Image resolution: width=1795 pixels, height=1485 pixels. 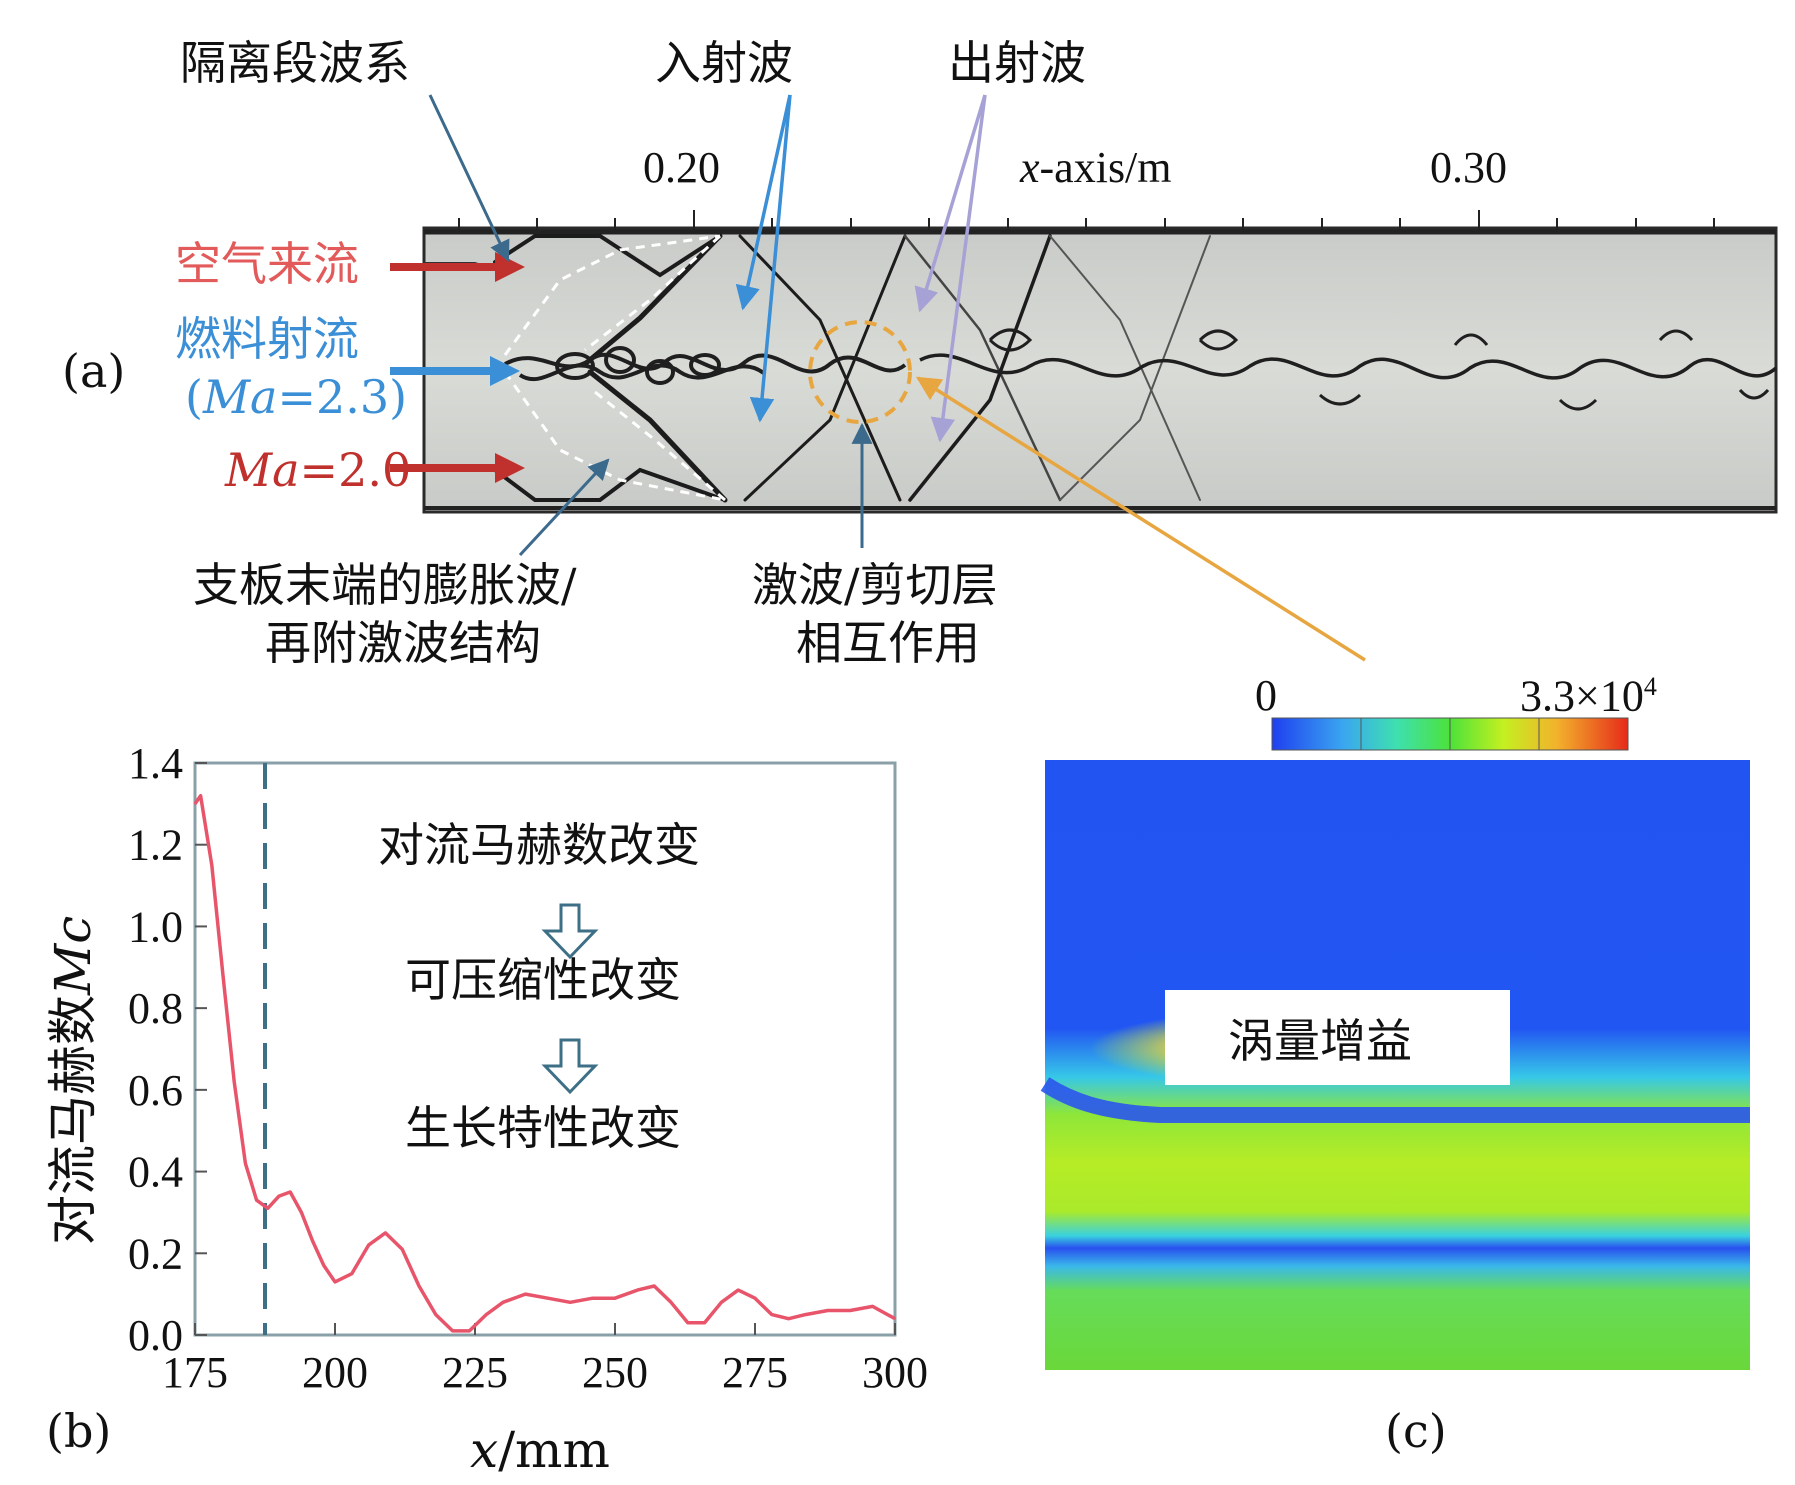 I want to click on panel-b-xlabel: x/mm, so click(x=540, y=1450).